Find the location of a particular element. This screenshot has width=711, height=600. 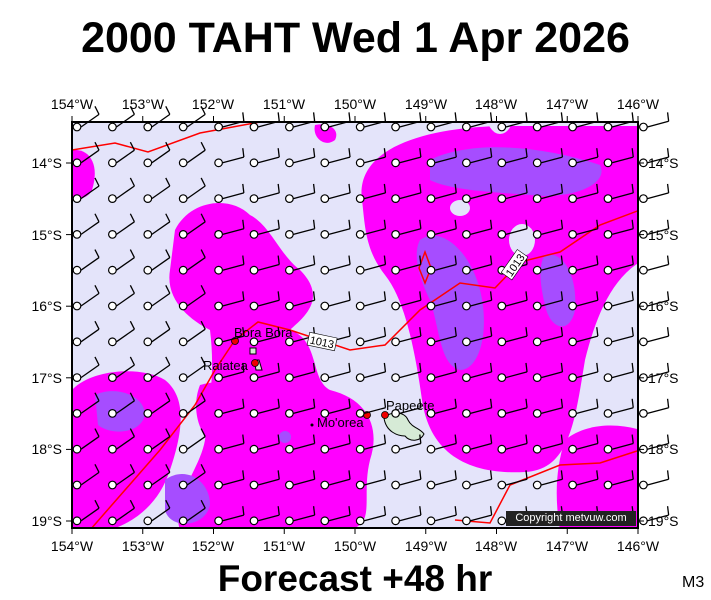

place-label-raiatea: Raiatea is located at coordinates (226, 365).